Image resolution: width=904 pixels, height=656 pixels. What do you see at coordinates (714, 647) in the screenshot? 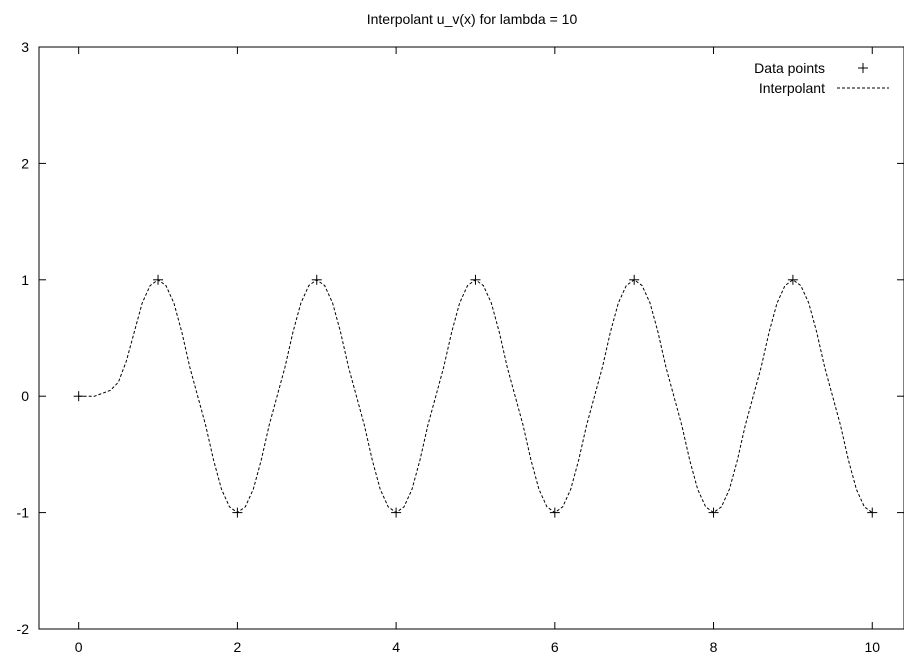
I see `x-tick-label: 8` at bounding box center [714, 647].